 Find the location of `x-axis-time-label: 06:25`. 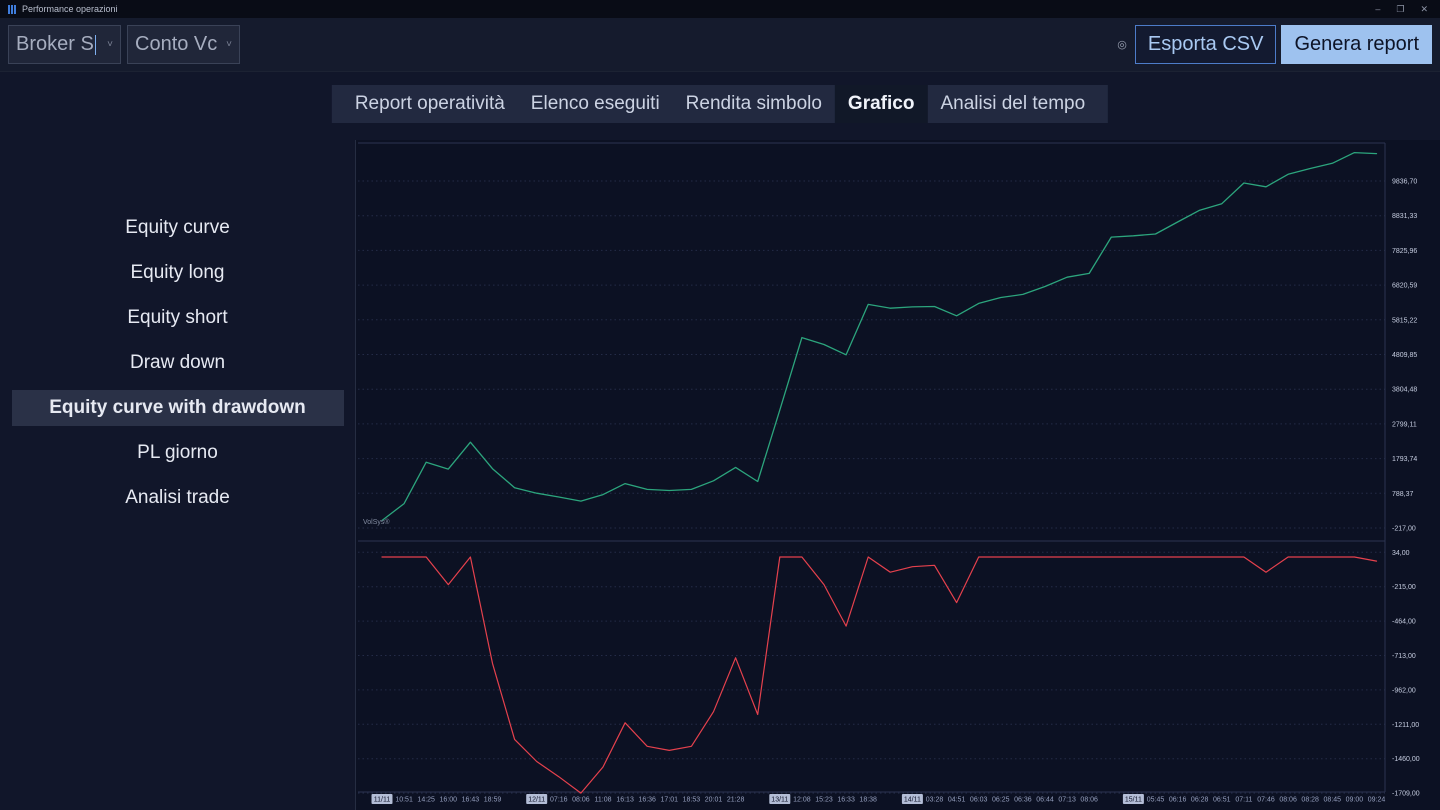

x-axis-time-label: 06:25 is located at coordinates (1001, 800).